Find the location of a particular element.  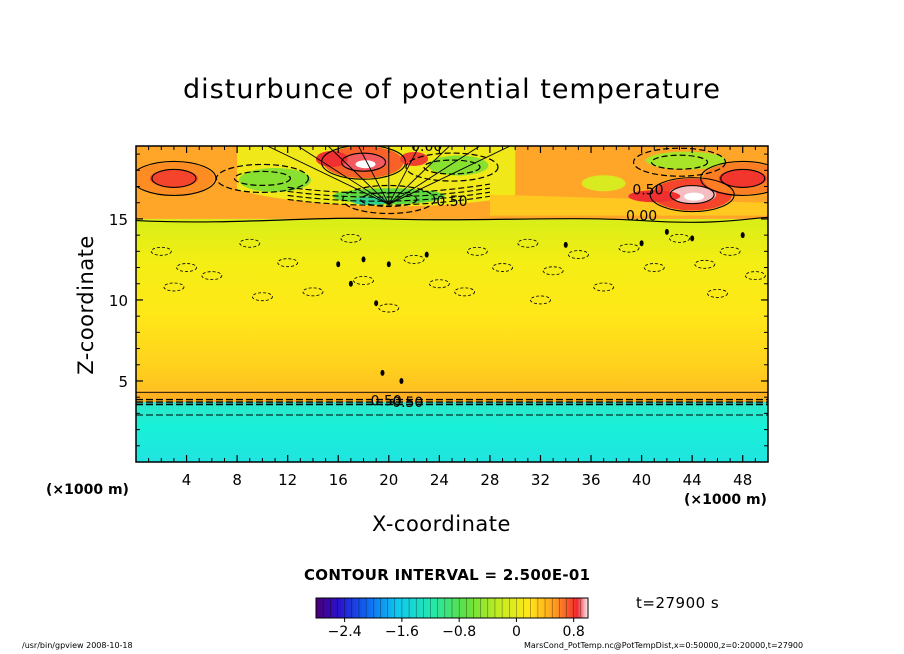

x-tick-label: 44 is located at coordinates (692, 480).